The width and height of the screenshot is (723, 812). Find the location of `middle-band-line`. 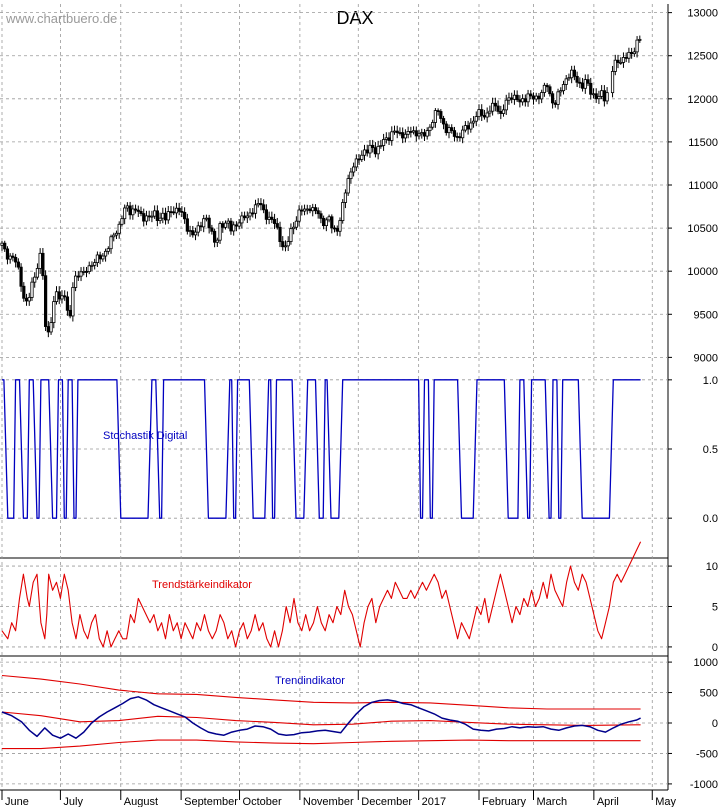

middle-band-line is located at coordinates (321, 718).